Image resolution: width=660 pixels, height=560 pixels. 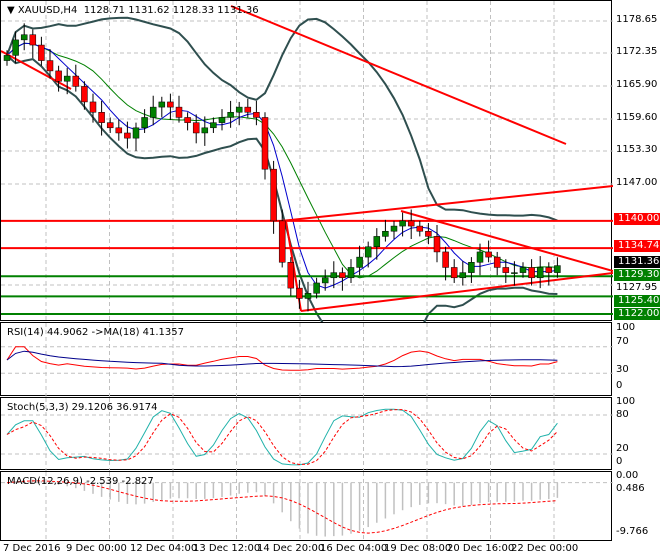 I want to click on price-tick: 1165.90, so click(x=637, y=84).